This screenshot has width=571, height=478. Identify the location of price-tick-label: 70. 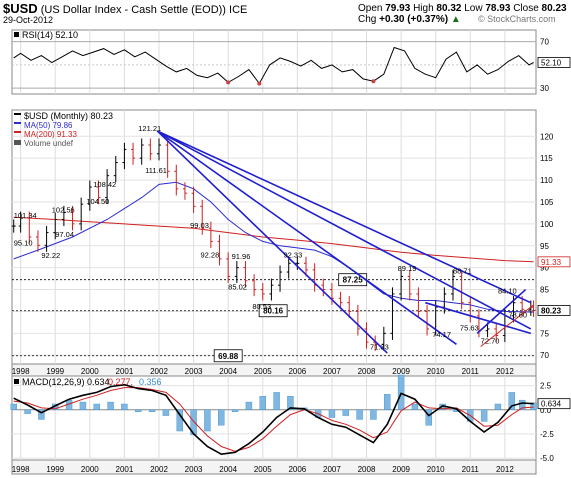
(544, 355).